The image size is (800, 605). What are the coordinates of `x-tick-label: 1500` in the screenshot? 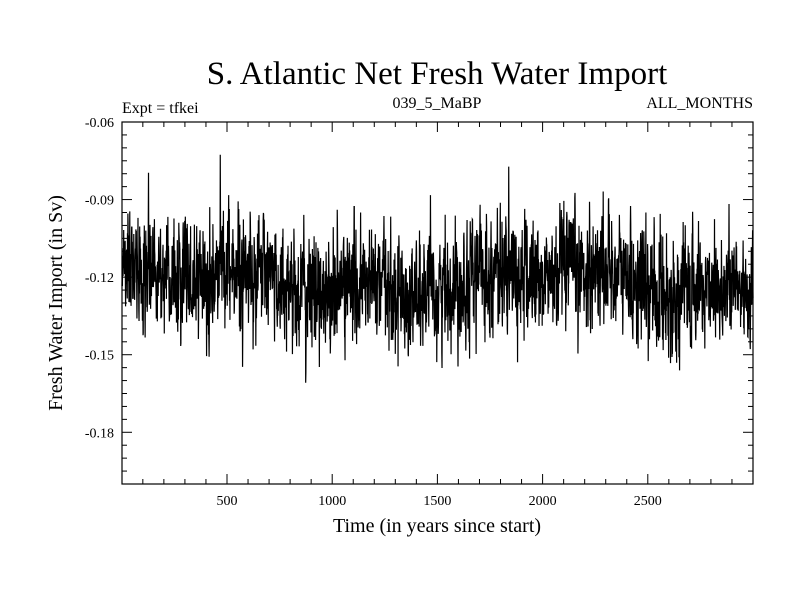 It's located at (437, 501).